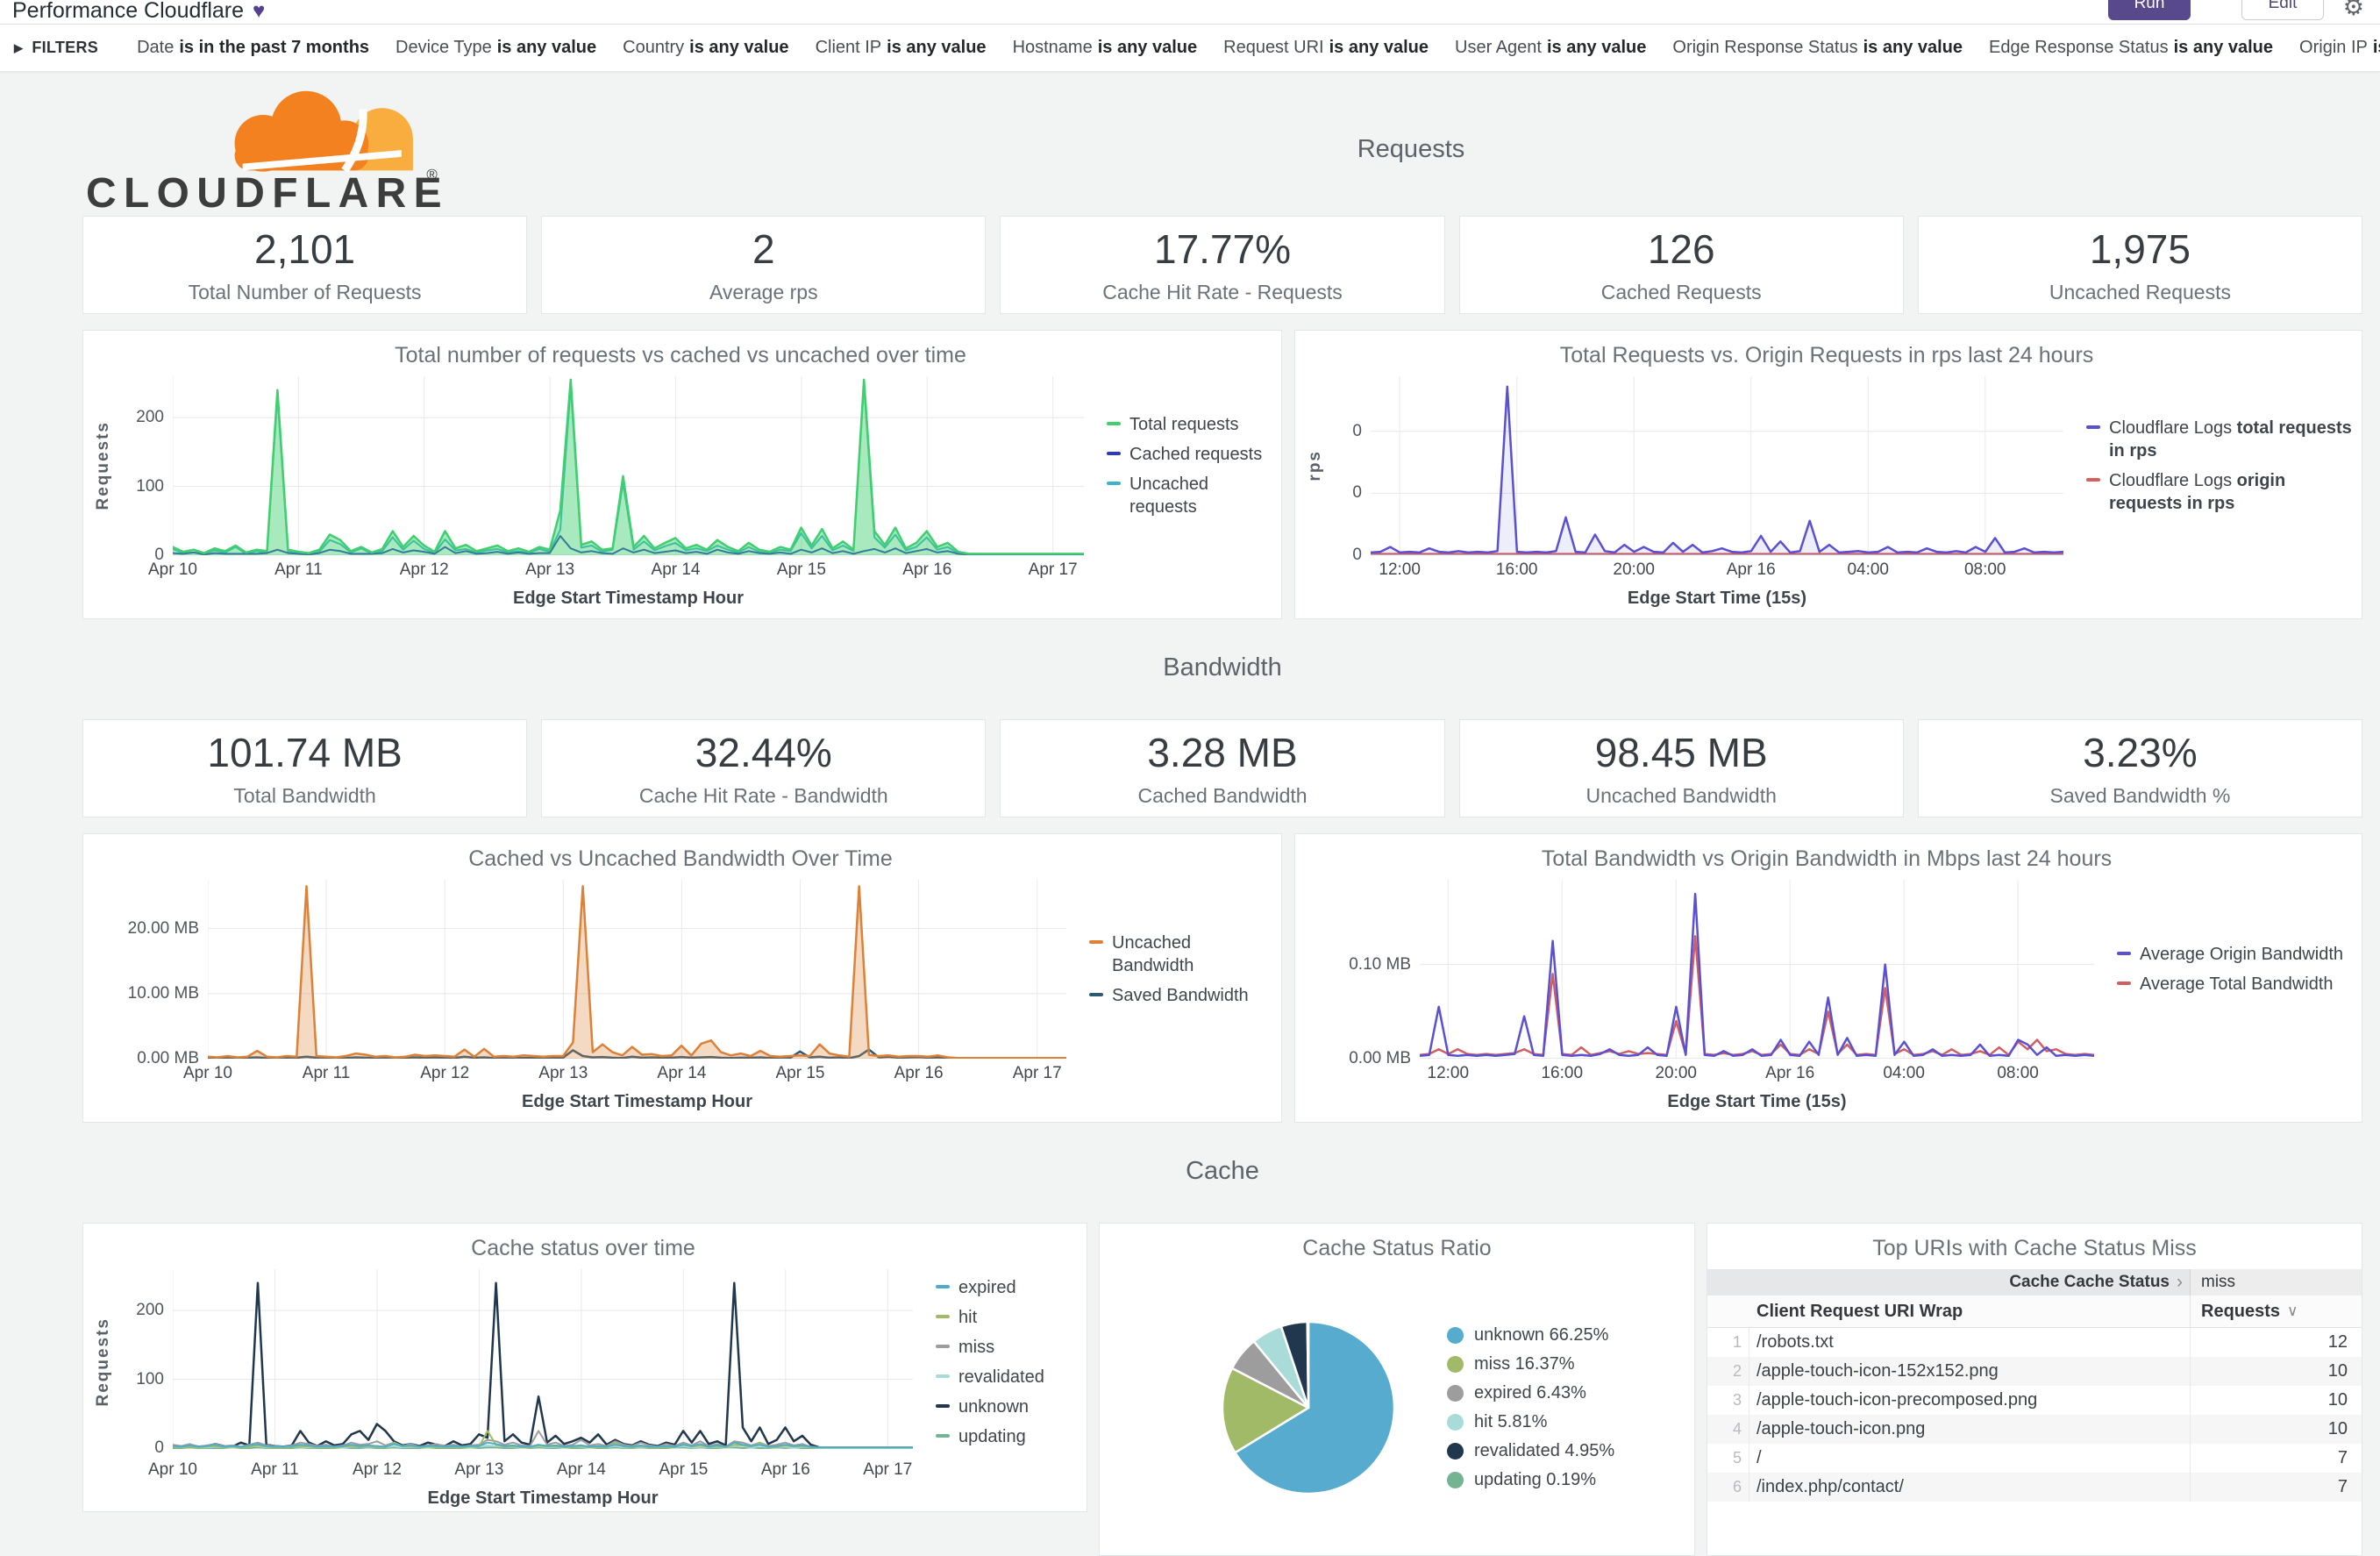  I want to click on kpi-value: 126, so click(1681, 249).